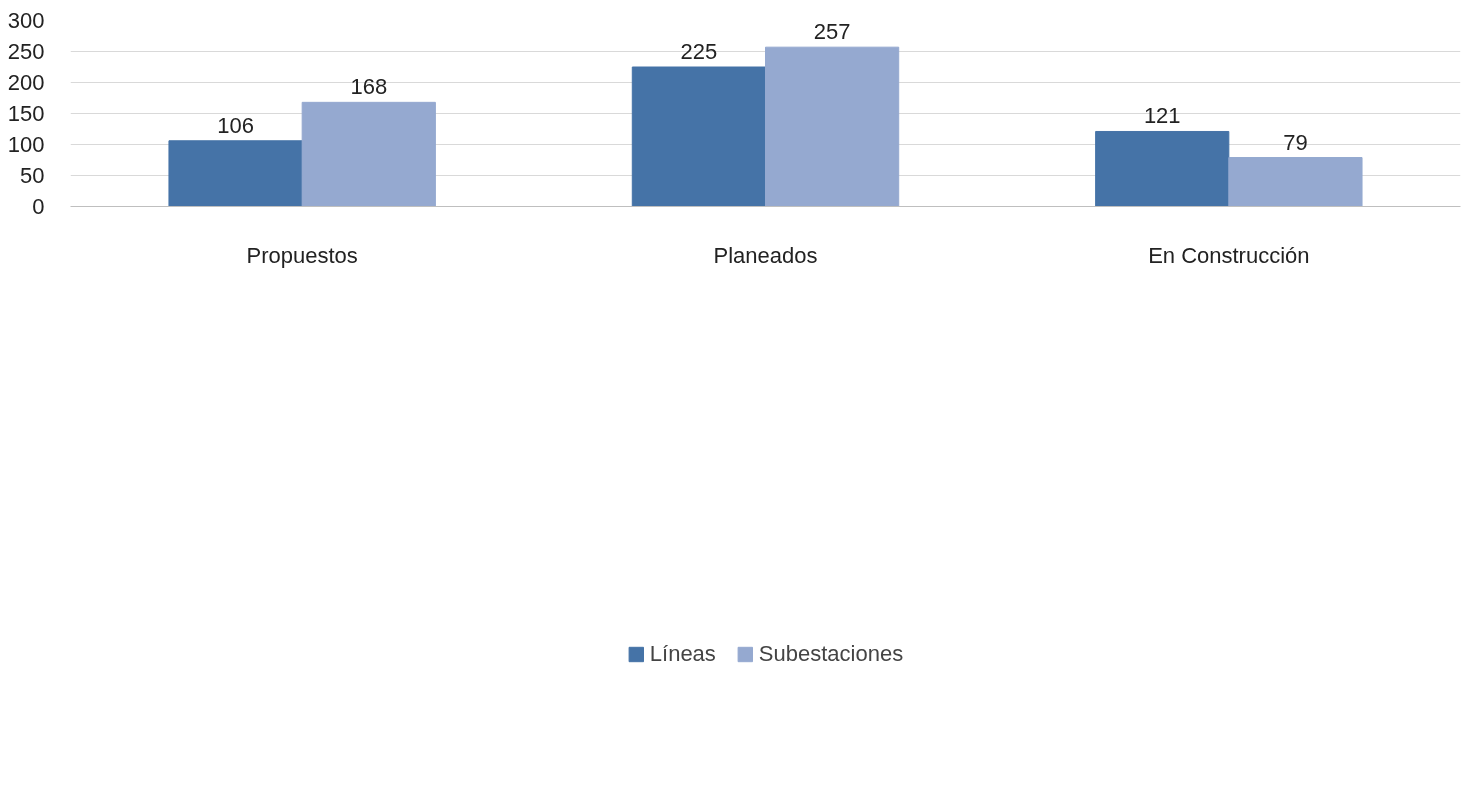  I want to click on y-tick-label: 250, so click(26, 51).